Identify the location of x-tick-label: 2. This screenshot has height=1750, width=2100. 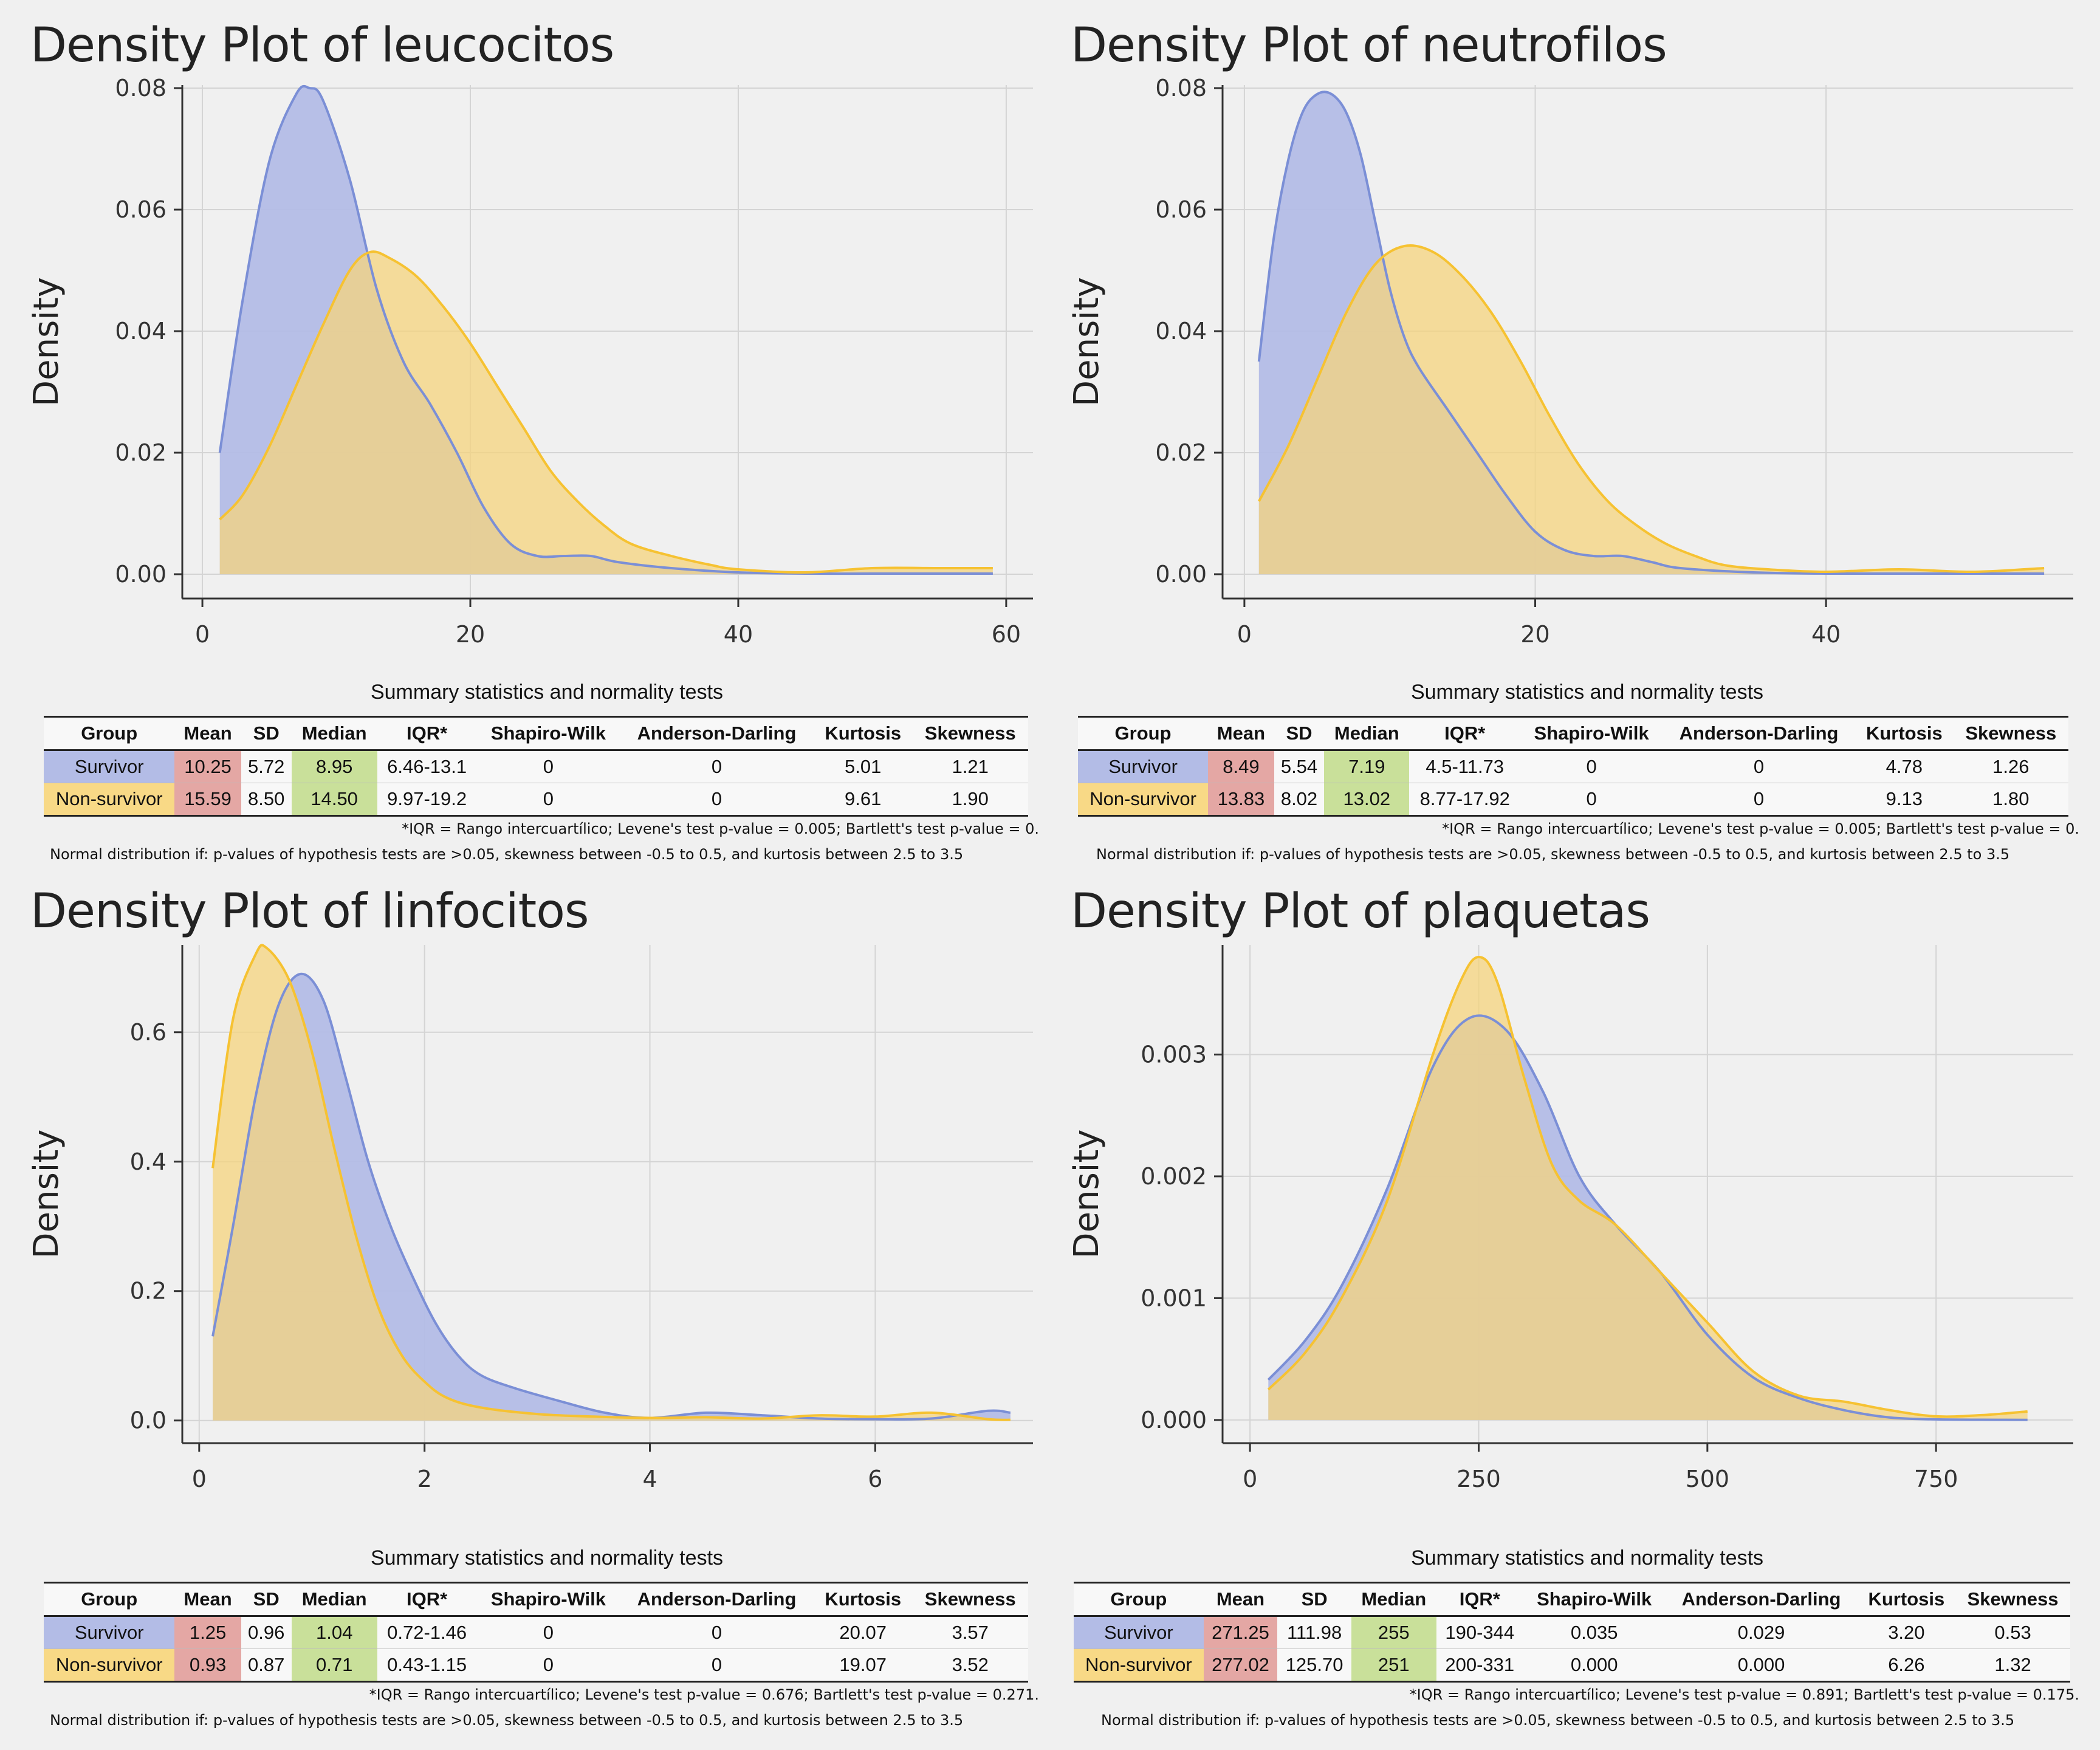
(424, 1479).